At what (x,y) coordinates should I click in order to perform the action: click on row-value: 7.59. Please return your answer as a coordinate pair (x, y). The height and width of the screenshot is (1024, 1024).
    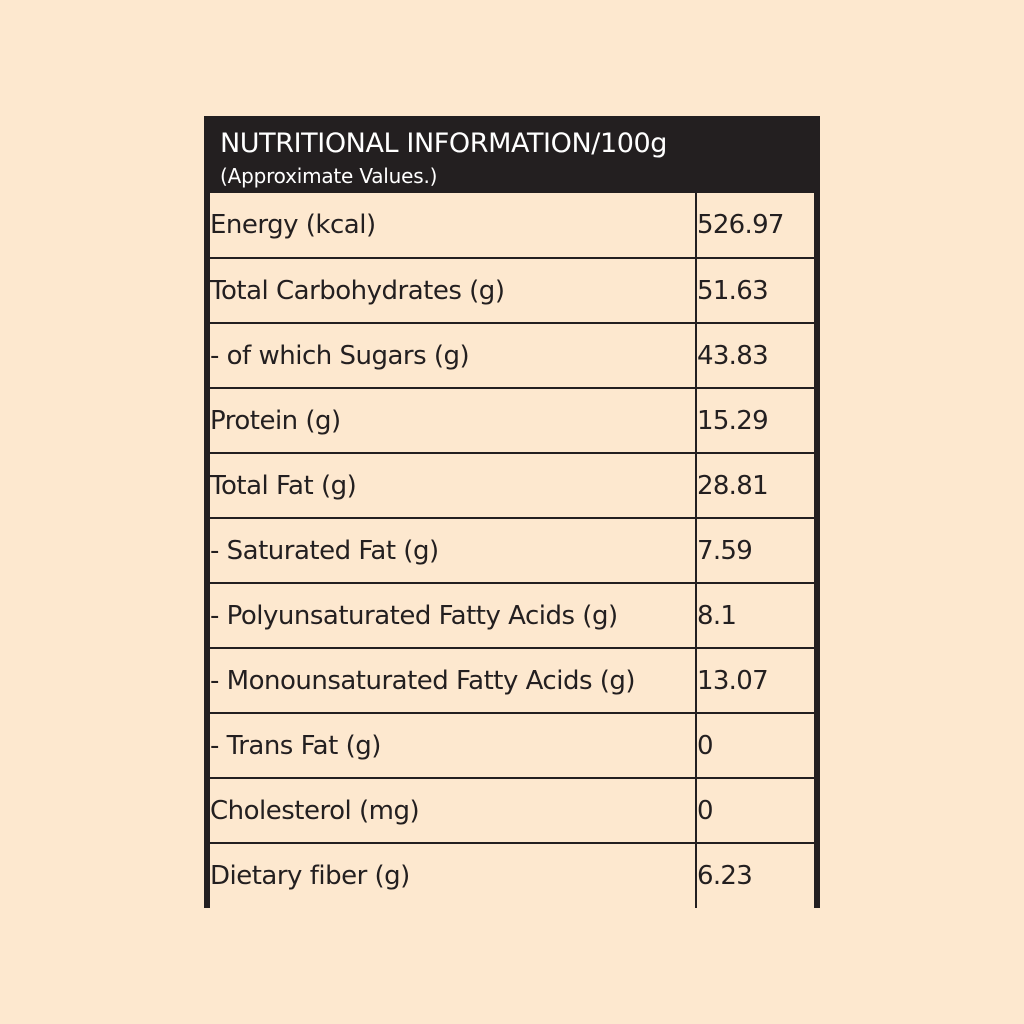
    Looking at the image, I should click on (755, 551).